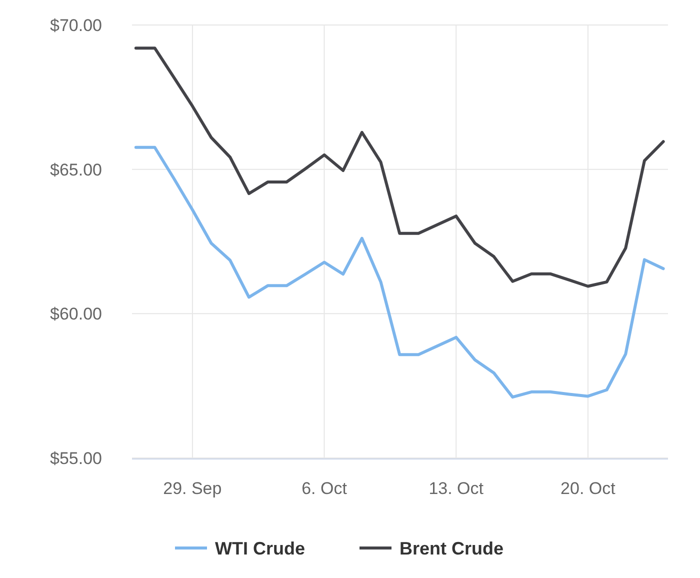  I want to click on x-tick-label: 13. Oct, so click(456, 488).